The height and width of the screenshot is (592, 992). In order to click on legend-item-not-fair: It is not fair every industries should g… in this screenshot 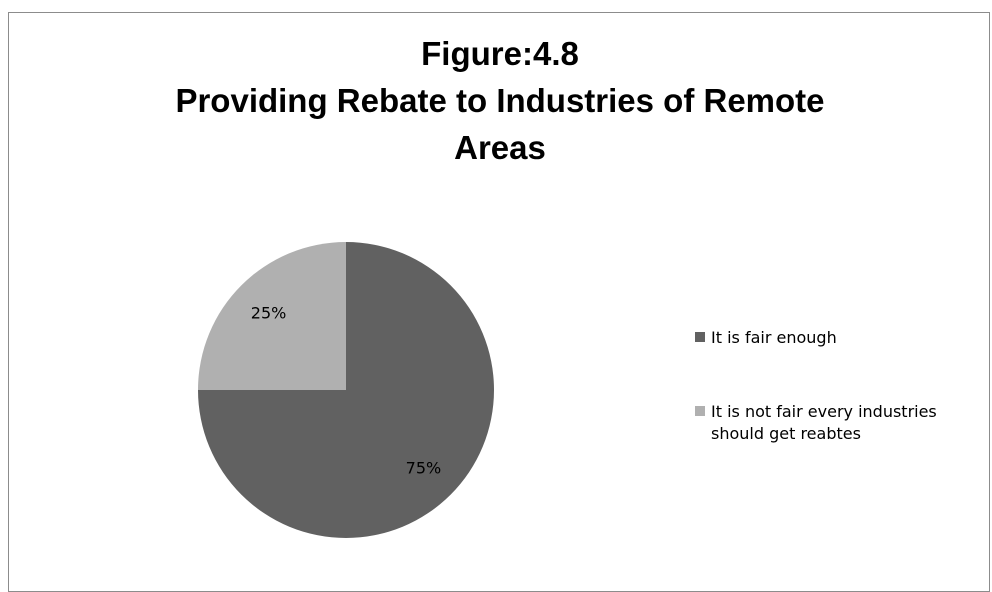, I will do `click(816, 423)`.